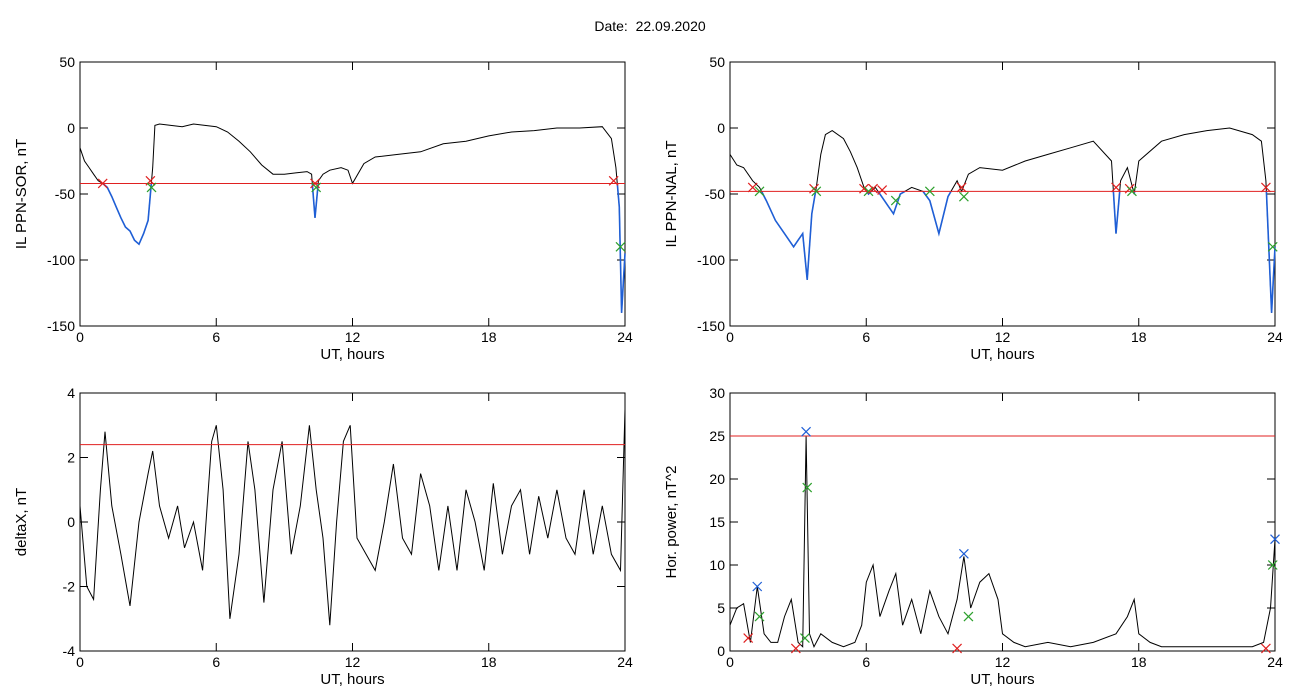 The width and height of the screenshot is (1300, 700). What do you see at coordinates (71, 458) in the screenshot?
I see `y-tick-label: 2` at bounding box center [71, 458].